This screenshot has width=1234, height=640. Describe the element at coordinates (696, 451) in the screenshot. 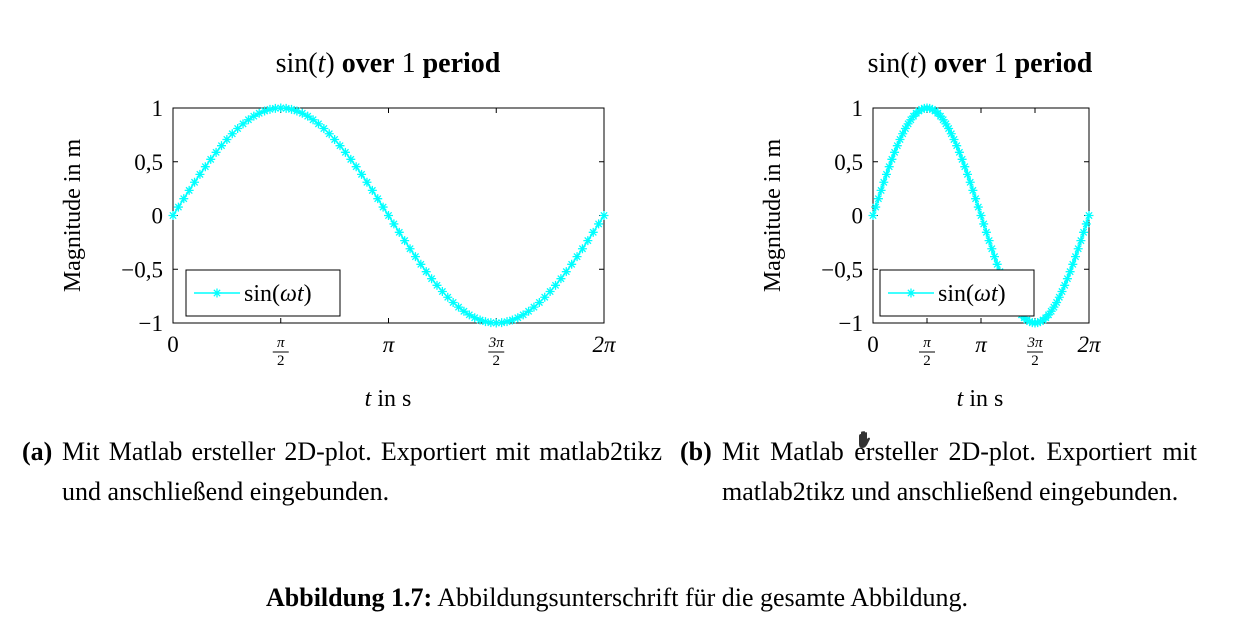

I see `subcaption-b-label: (b)` at that location.